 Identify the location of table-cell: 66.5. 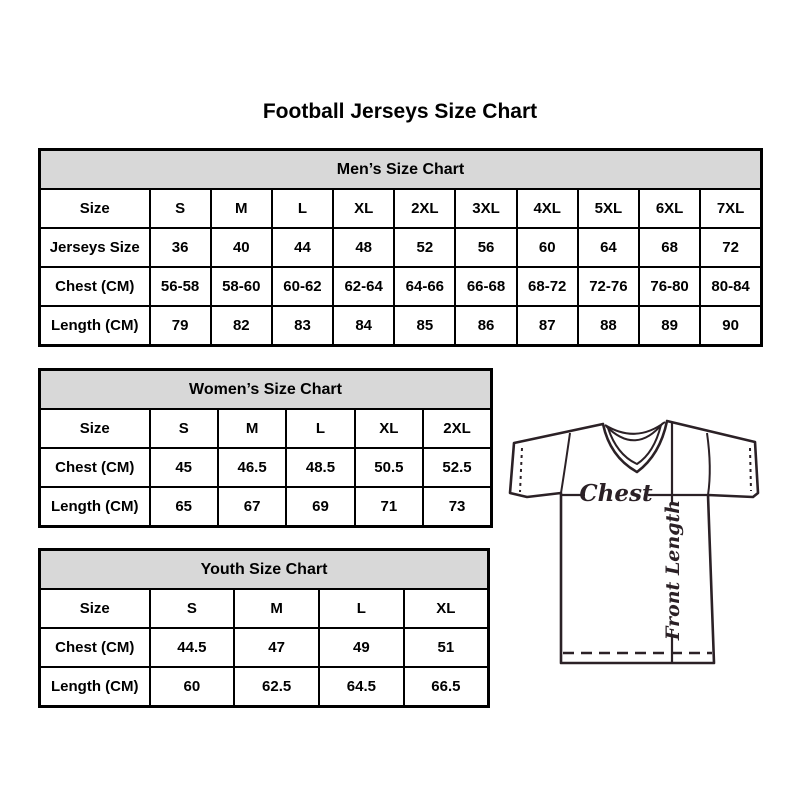
(446, 687).